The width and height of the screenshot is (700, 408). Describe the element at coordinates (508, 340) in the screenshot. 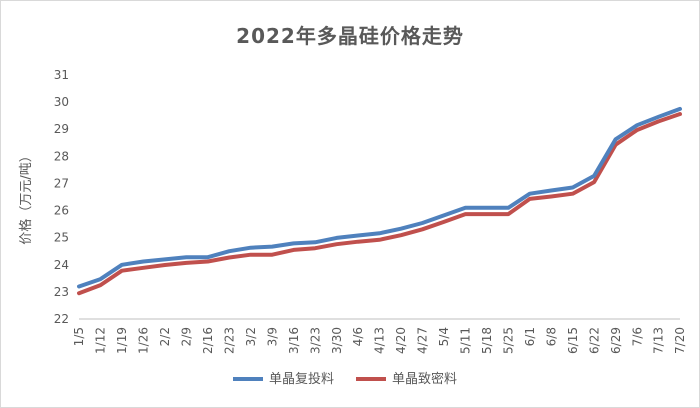

I see `x-tick-label: 5/25` at that location.